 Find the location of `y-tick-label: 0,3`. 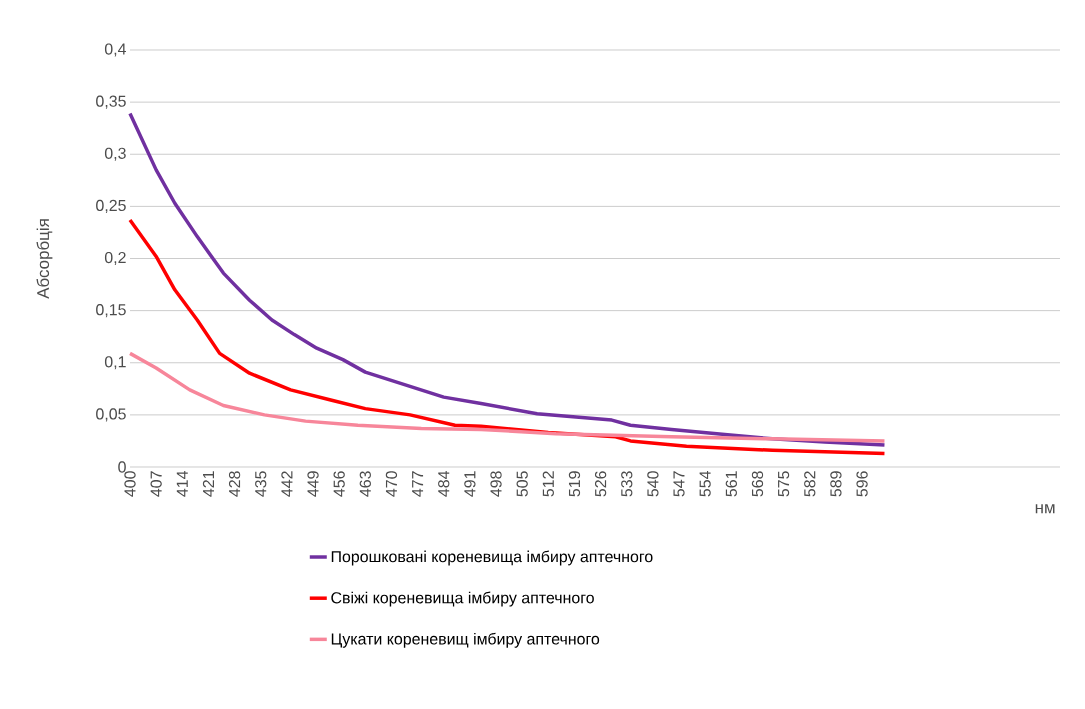

y-tick-label: 0,3 is located at coordinates (115, 154).